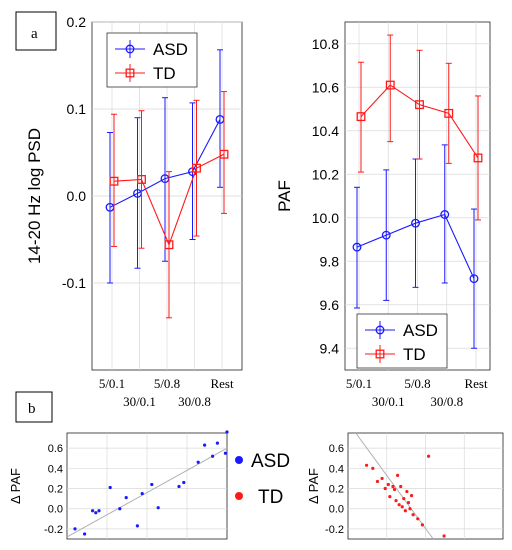 This screenshot has width=512, height=550. What do you see at coordinates (330, 348) in the screenshot?
I see `y-tick-label: 9.4` at bounding box center [330, 348].